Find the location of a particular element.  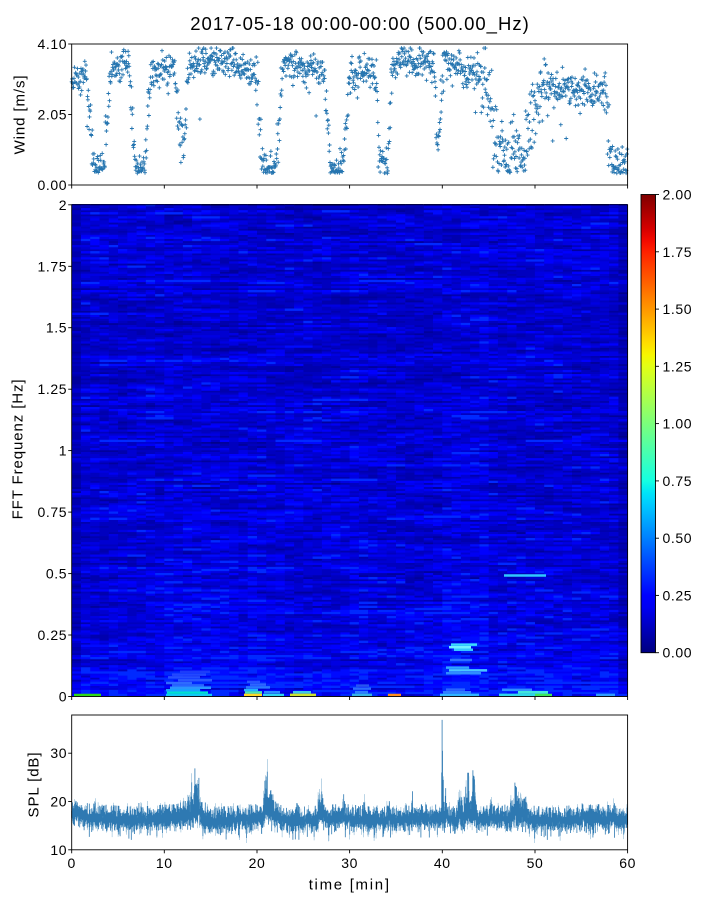

svg-text: 0.50 is located at coordinates (678, 538).